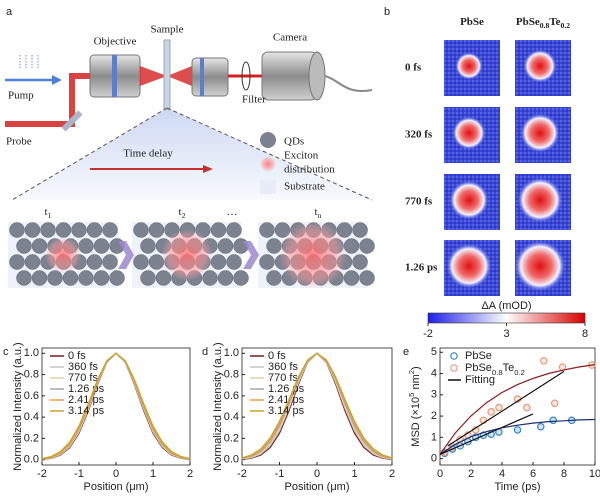 This screenshot has height=500, width=600. I want to click on text-part: 0.2, so click(566, 25).